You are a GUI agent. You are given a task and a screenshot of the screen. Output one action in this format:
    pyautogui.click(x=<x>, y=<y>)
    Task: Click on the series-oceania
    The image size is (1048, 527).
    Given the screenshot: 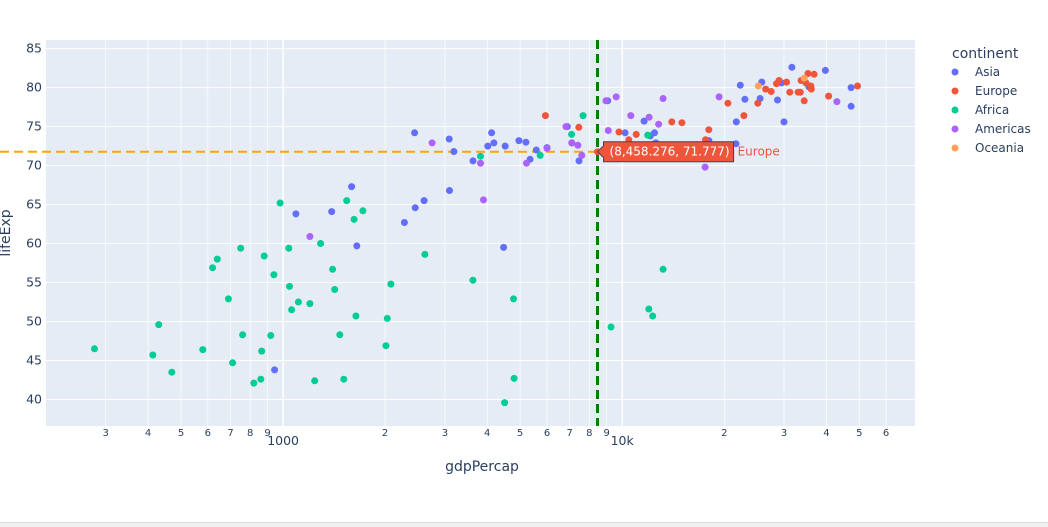 What is the action you would take?
    pyautogui.click(x=781, y=82)
    